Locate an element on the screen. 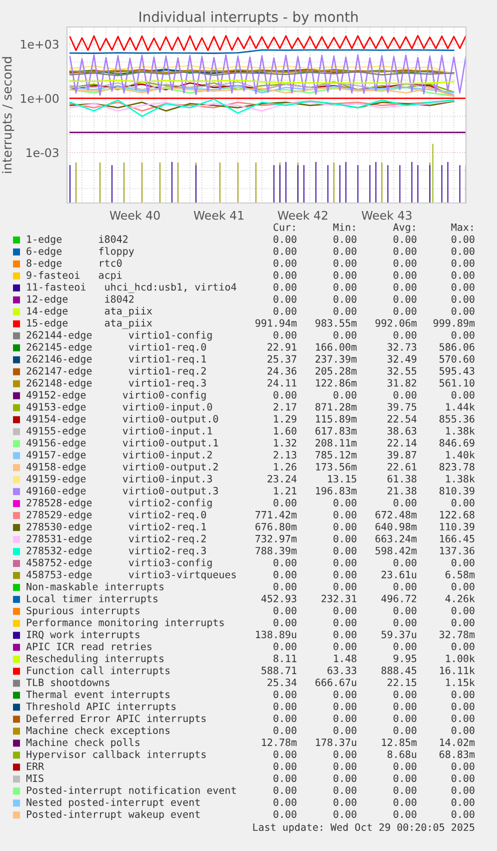 This screenshot has width=497, height=851. legend-label: 8-edge rtc0 is located at coordinates (74, 264).